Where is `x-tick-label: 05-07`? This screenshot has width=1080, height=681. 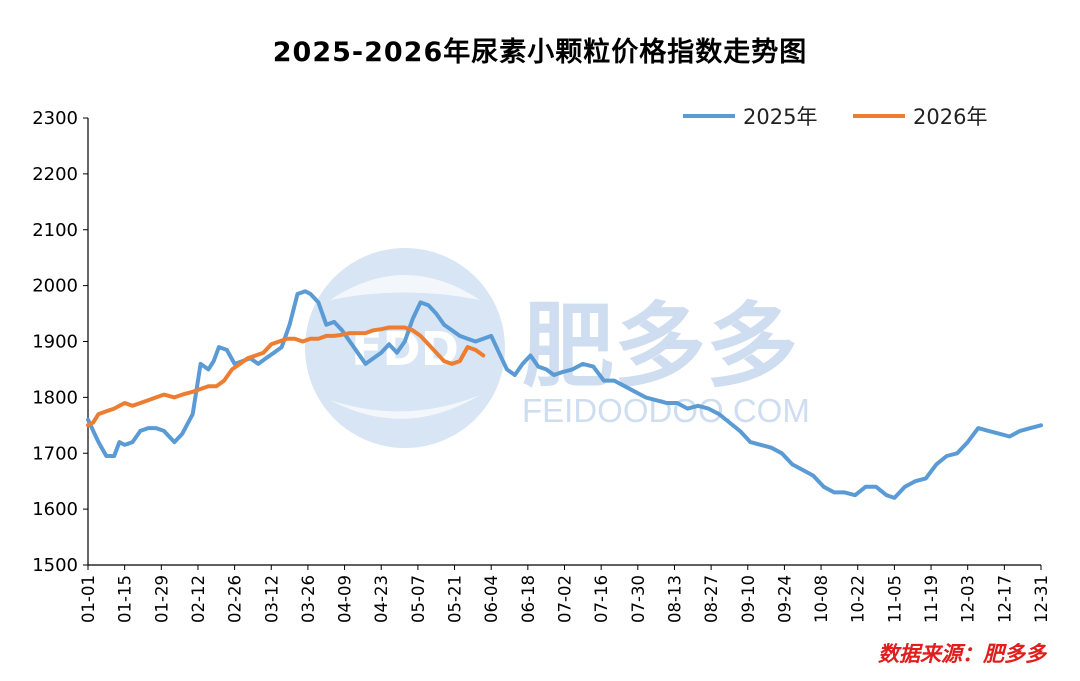 x-tick-label: 05-07 is located at coordinates (418, 599).